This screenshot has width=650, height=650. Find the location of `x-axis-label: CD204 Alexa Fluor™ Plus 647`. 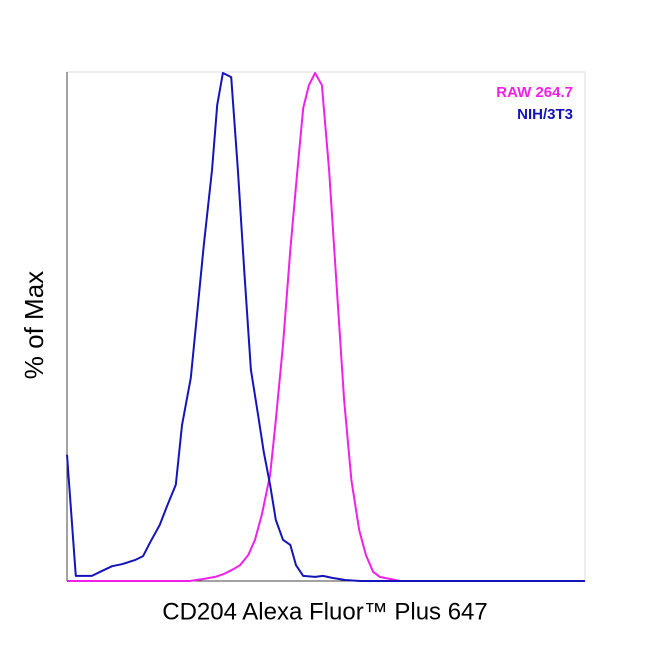

x-axis-label: CD204 Alexa Fluor™ Plus 647 is located at coordinates (325, 611).